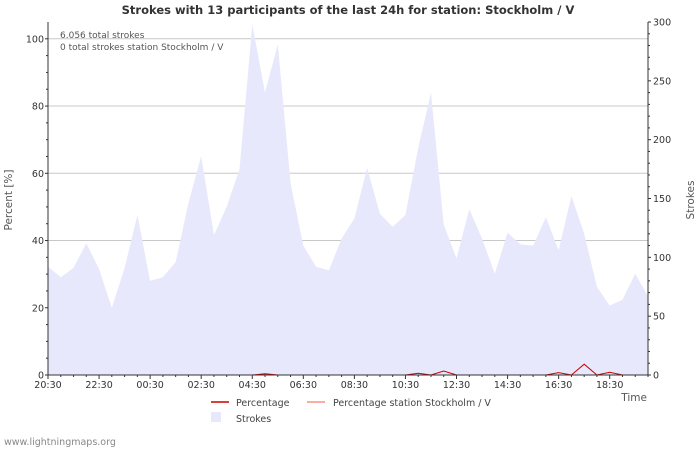 The height and width of the screenshot is (450, 700). I want to click on x-tick-label: 04:30, so click(252, 385).